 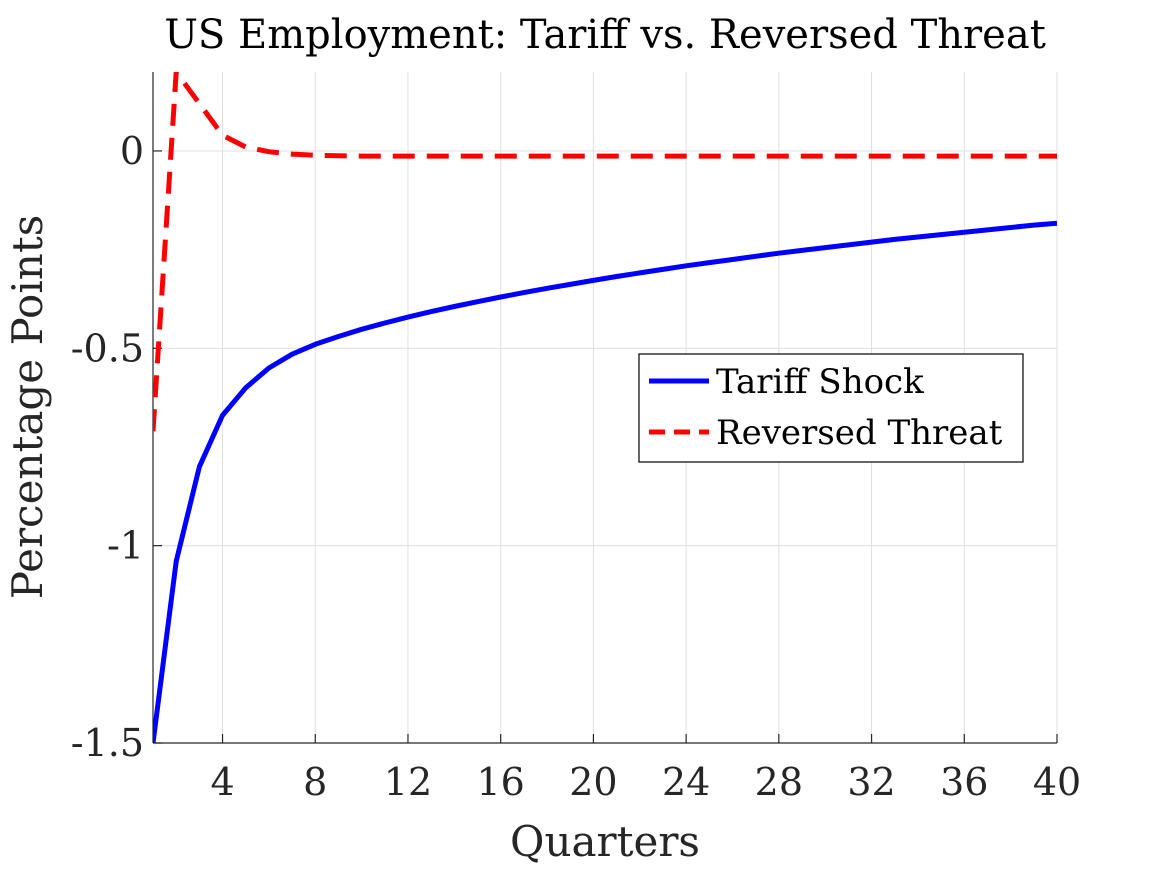 I want to click on x-tick-label: 36, so click(x=964, y=782).